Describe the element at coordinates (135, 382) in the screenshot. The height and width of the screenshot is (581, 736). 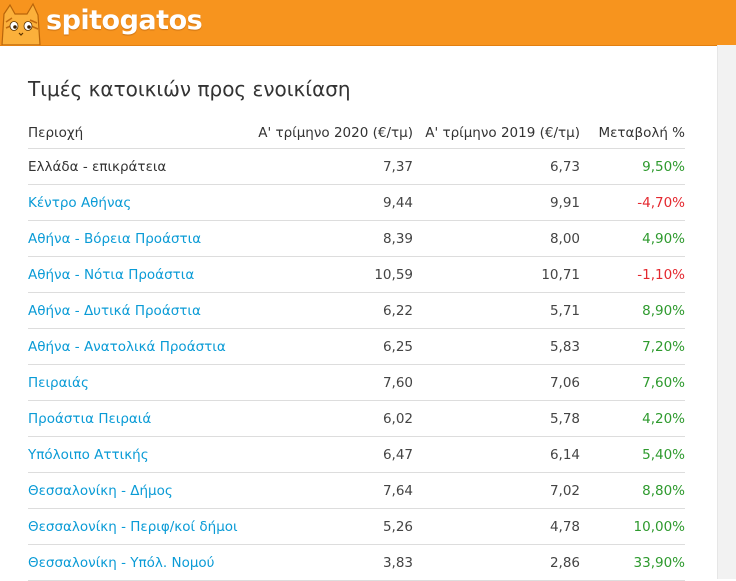
I see `region-cell: Πειραιάς` at that location.